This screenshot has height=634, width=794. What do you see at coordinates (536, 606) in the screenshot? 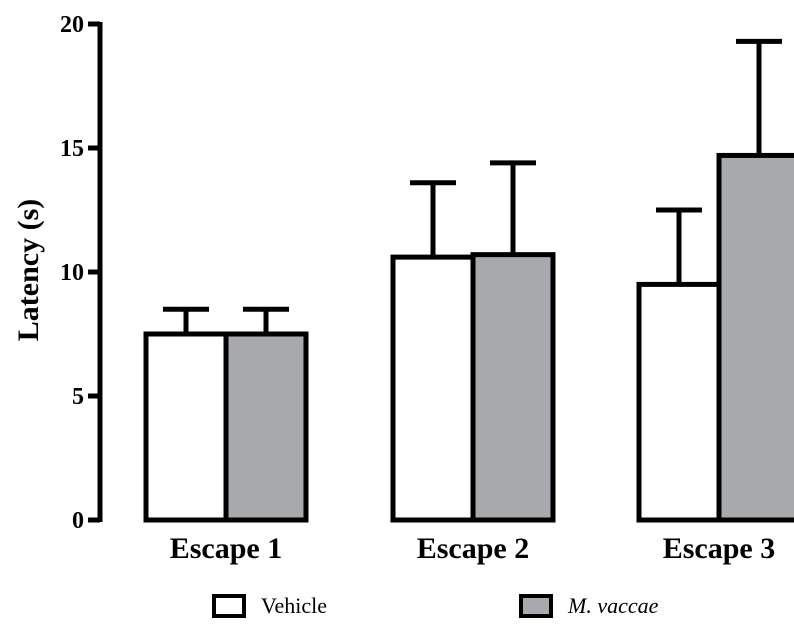
I see `legend-swatch-m-vaccae` at bounding box center [536, 606].